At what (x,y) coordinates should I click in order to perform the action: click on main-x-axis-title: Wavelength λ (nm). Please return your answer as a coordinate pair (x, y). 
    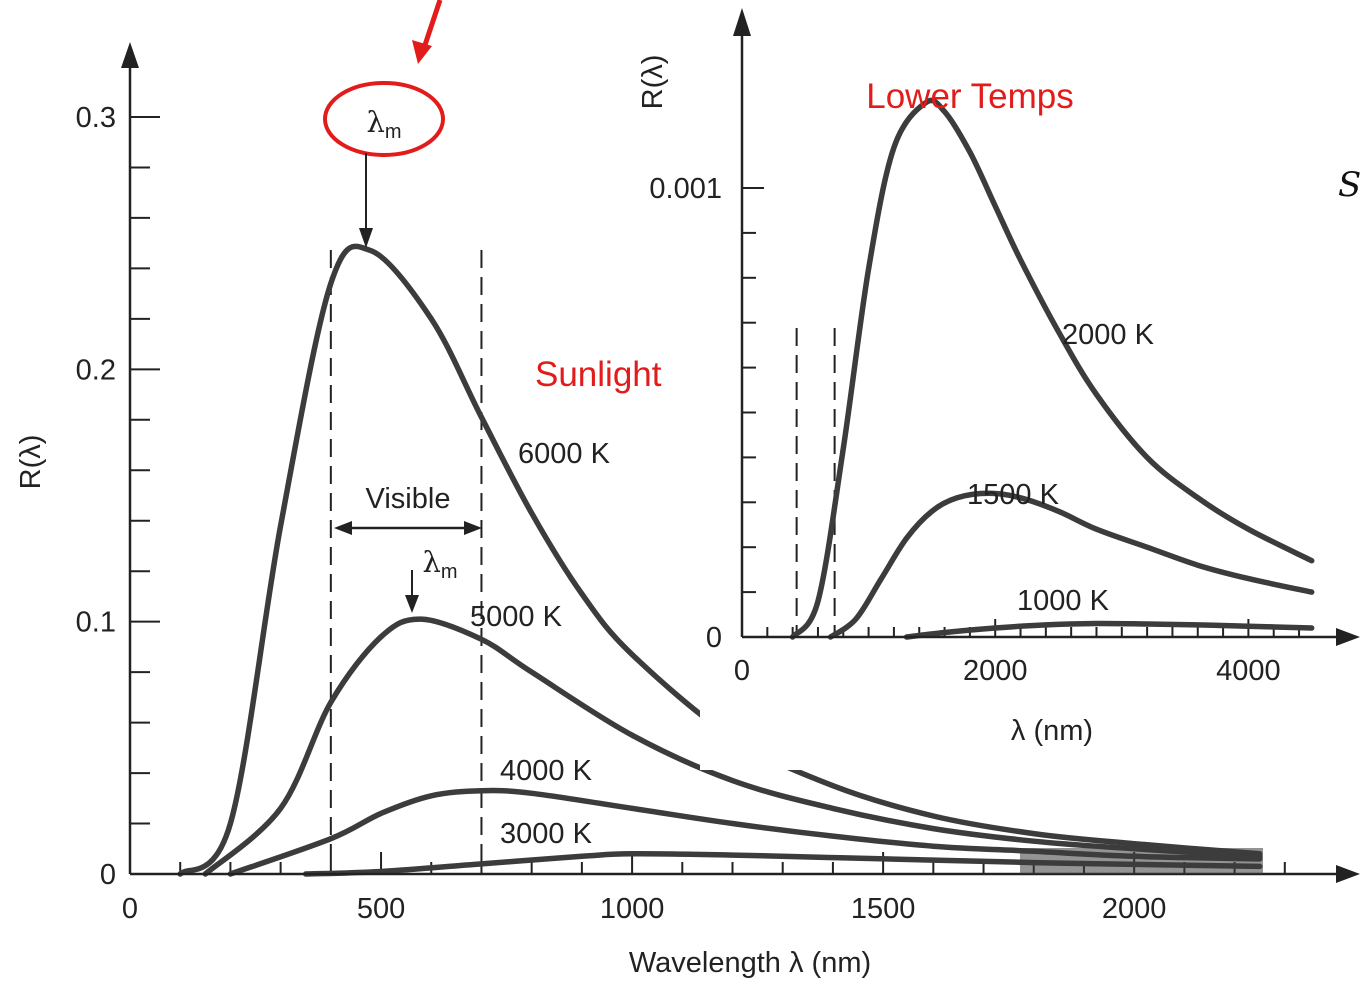
    Looking at the image, I should click on (750, 963).